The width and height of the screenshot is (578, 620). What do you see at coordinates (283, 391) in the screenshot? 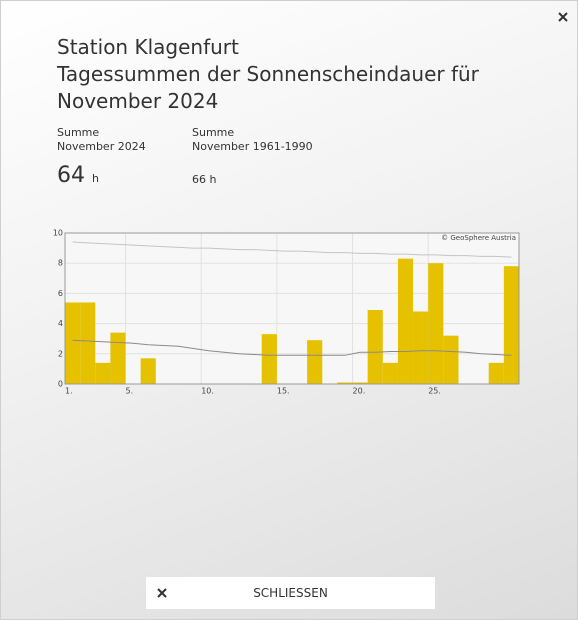
I see `x-tick-label: 15.` at bounding box center [283, 391].